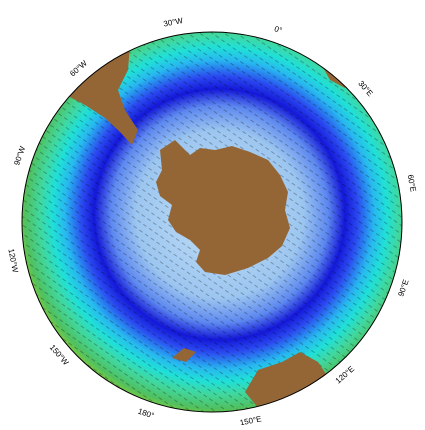  Describe the element at coordinates (19, 156) in the screenshot. I see `longitude-label: 90°W` at that location.